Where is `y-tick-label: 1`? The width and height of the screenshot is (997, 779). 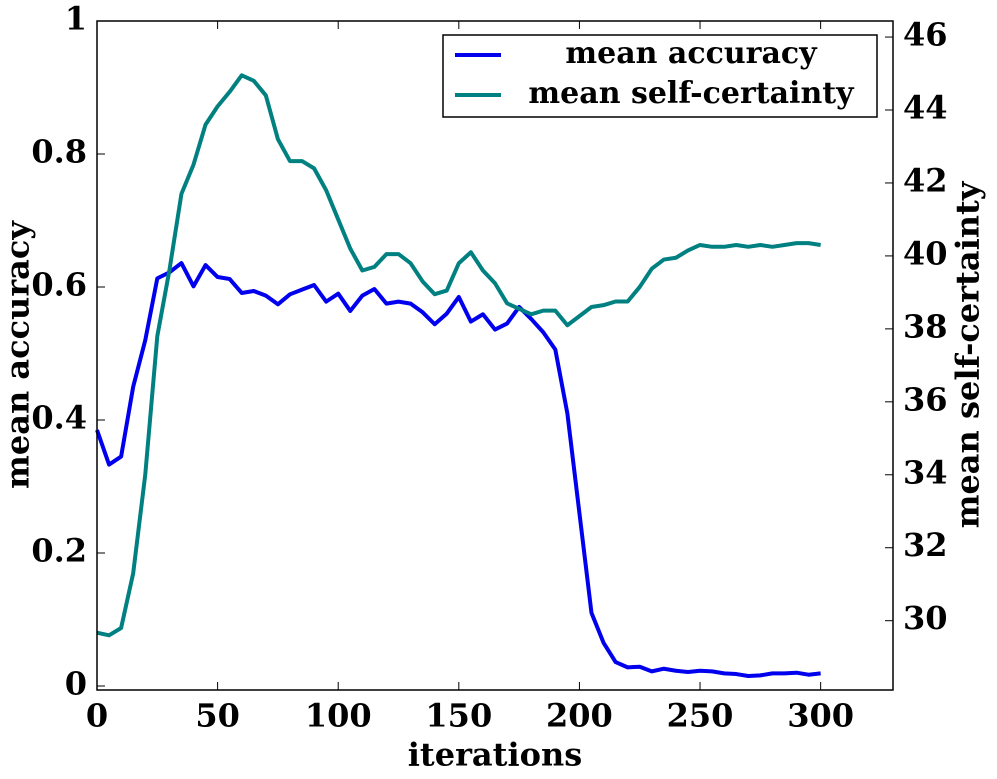 y-tick-label: 1 is located at coordinates (76, 19).